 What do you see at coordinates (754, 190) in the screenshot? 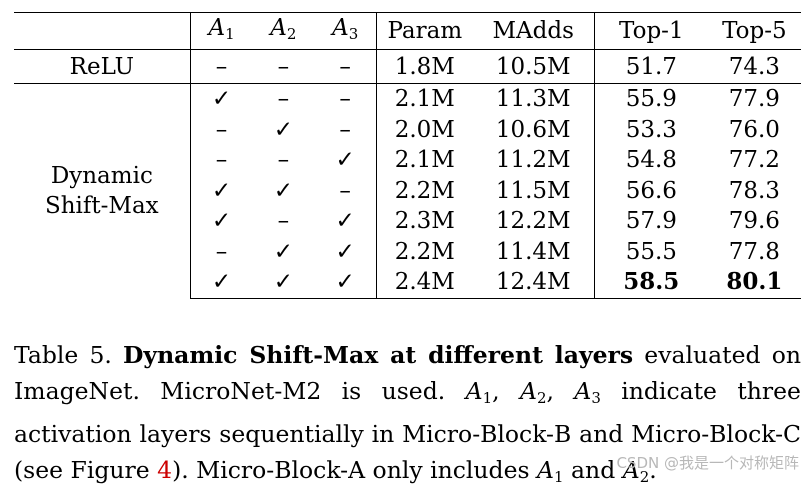
I see `top5-cell: 78.3` at bounding box center [754, 190].